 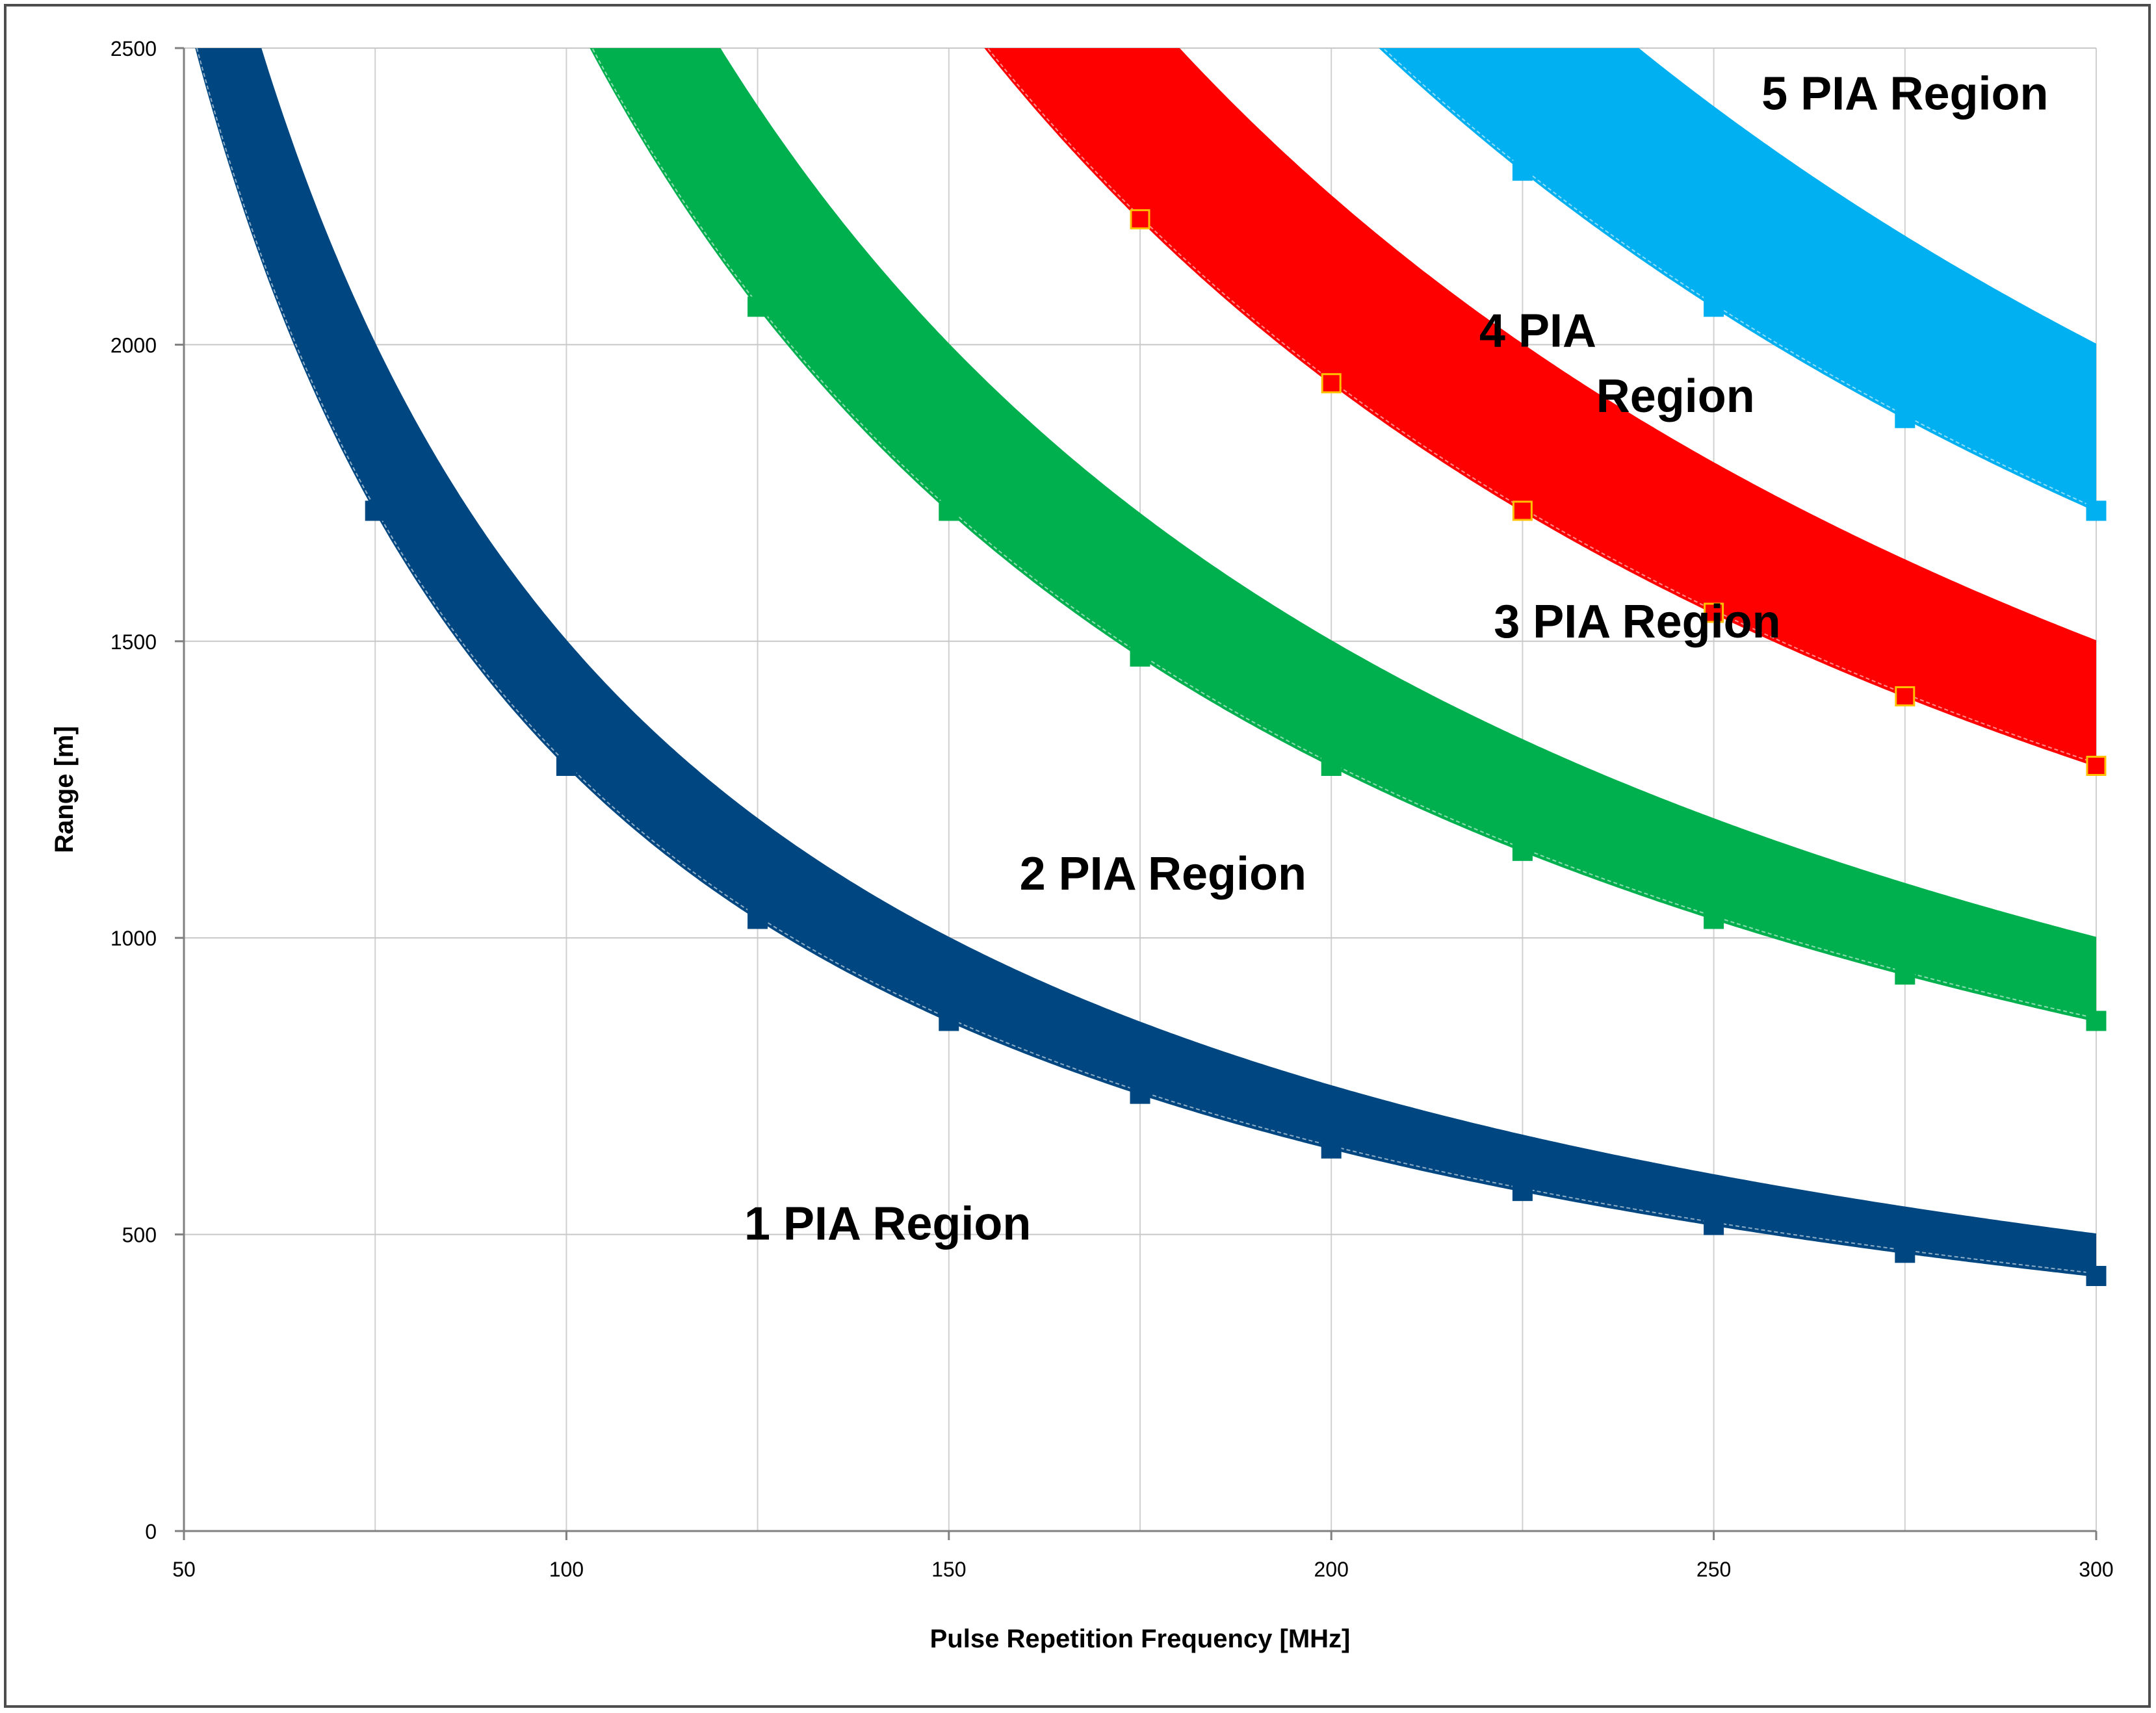 I want to click on y-tick-label: 0, so click(x=151, y=1531).